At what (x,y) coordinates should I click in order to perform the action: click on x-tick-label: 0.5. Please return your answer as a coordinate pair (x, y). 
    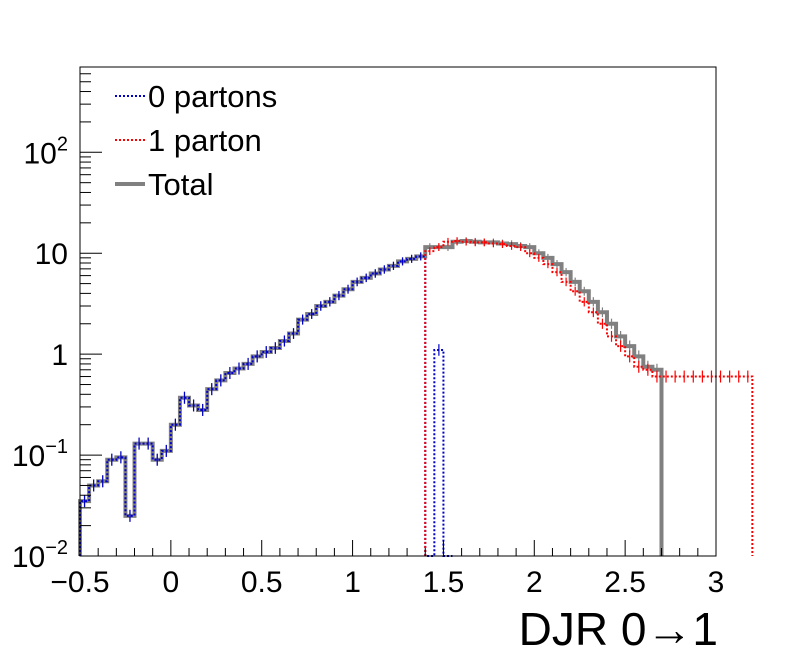
    Looking at the image, I should click on (262, 582).